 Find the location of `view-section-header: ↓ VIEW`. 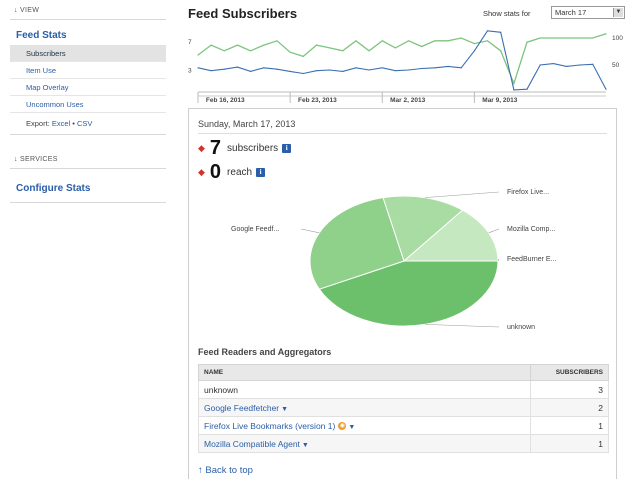

view-section-header: ↓ VIEW is located at coordinates (88, 10).